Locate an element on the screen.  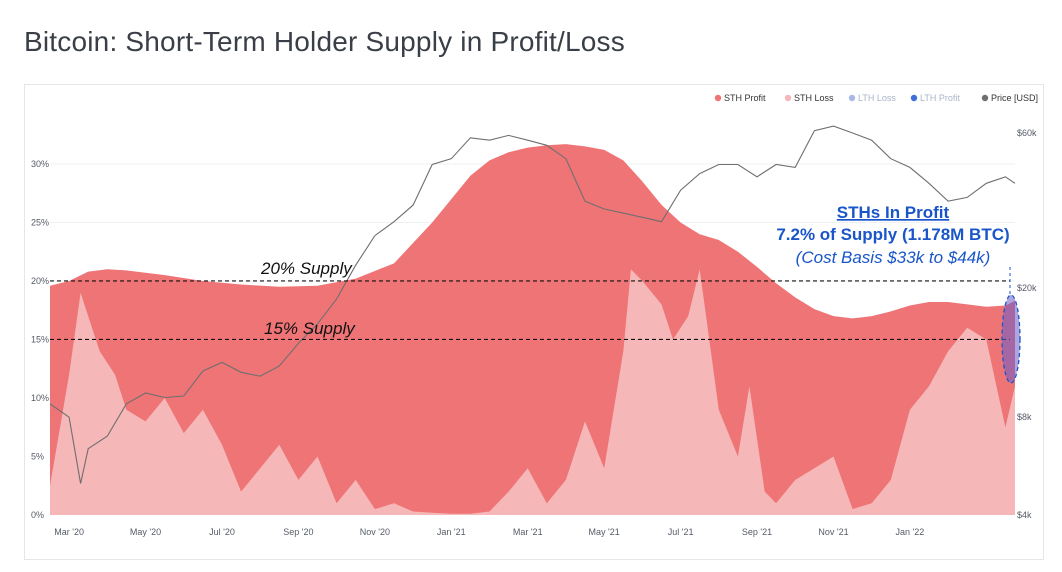
x-tick-label: Nov '20 is located at coordinates (375, 532).